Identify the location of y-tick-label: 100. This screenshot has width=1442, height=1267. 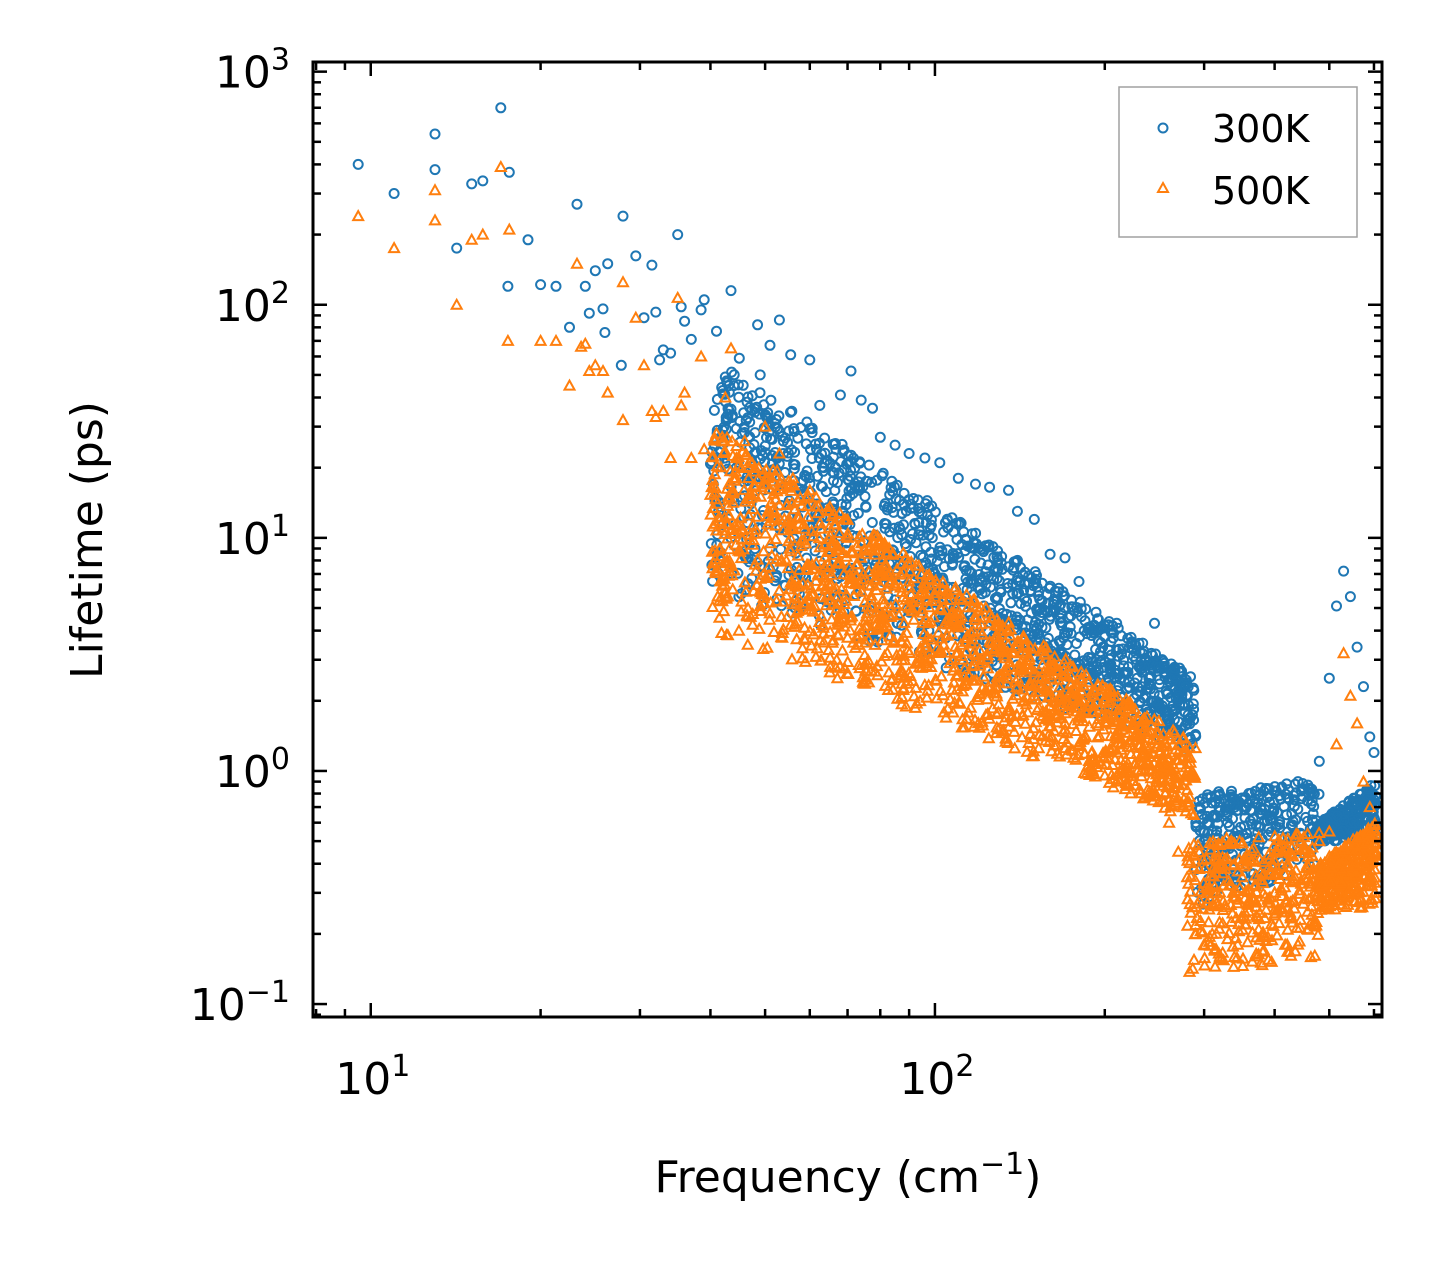
(252, 770).